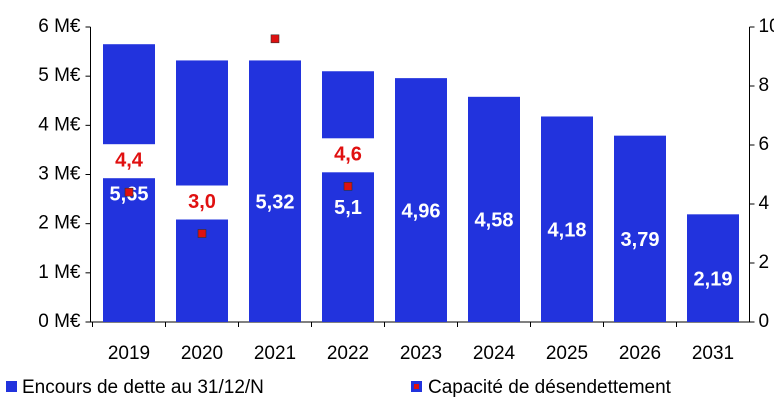 The width and height of the screenshot is (774, 403). What do you see at coordinates (494, 353) in the screenshot?
I see `x-tick-label: 2024` at bounding box center [494, 353].